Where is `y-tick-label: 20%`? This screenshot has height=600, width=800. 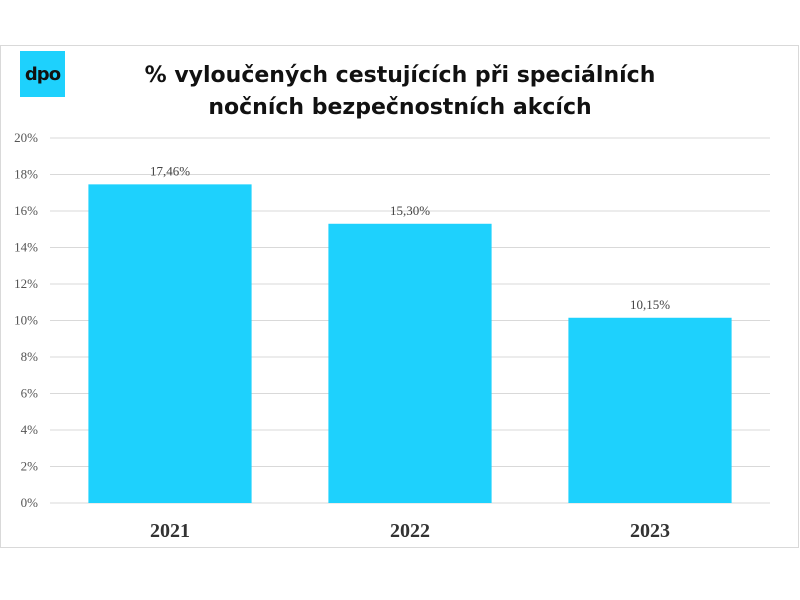 y-tick-label: 20% is located at coordinates (26, 137).